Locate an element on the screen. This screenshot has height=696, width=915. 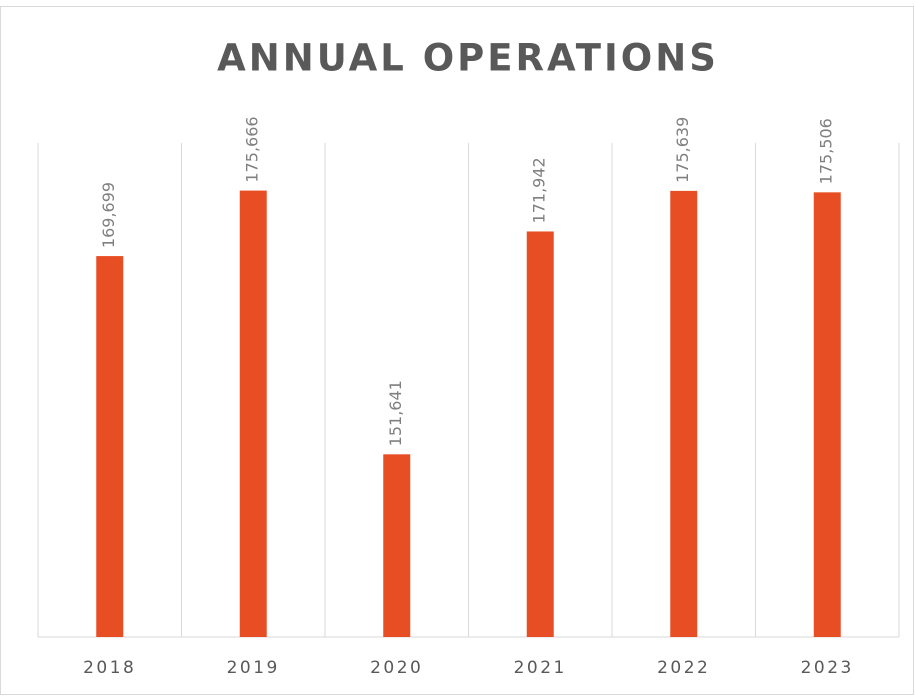
x-tick-label: 2020 is located at coordinates (396, 668).